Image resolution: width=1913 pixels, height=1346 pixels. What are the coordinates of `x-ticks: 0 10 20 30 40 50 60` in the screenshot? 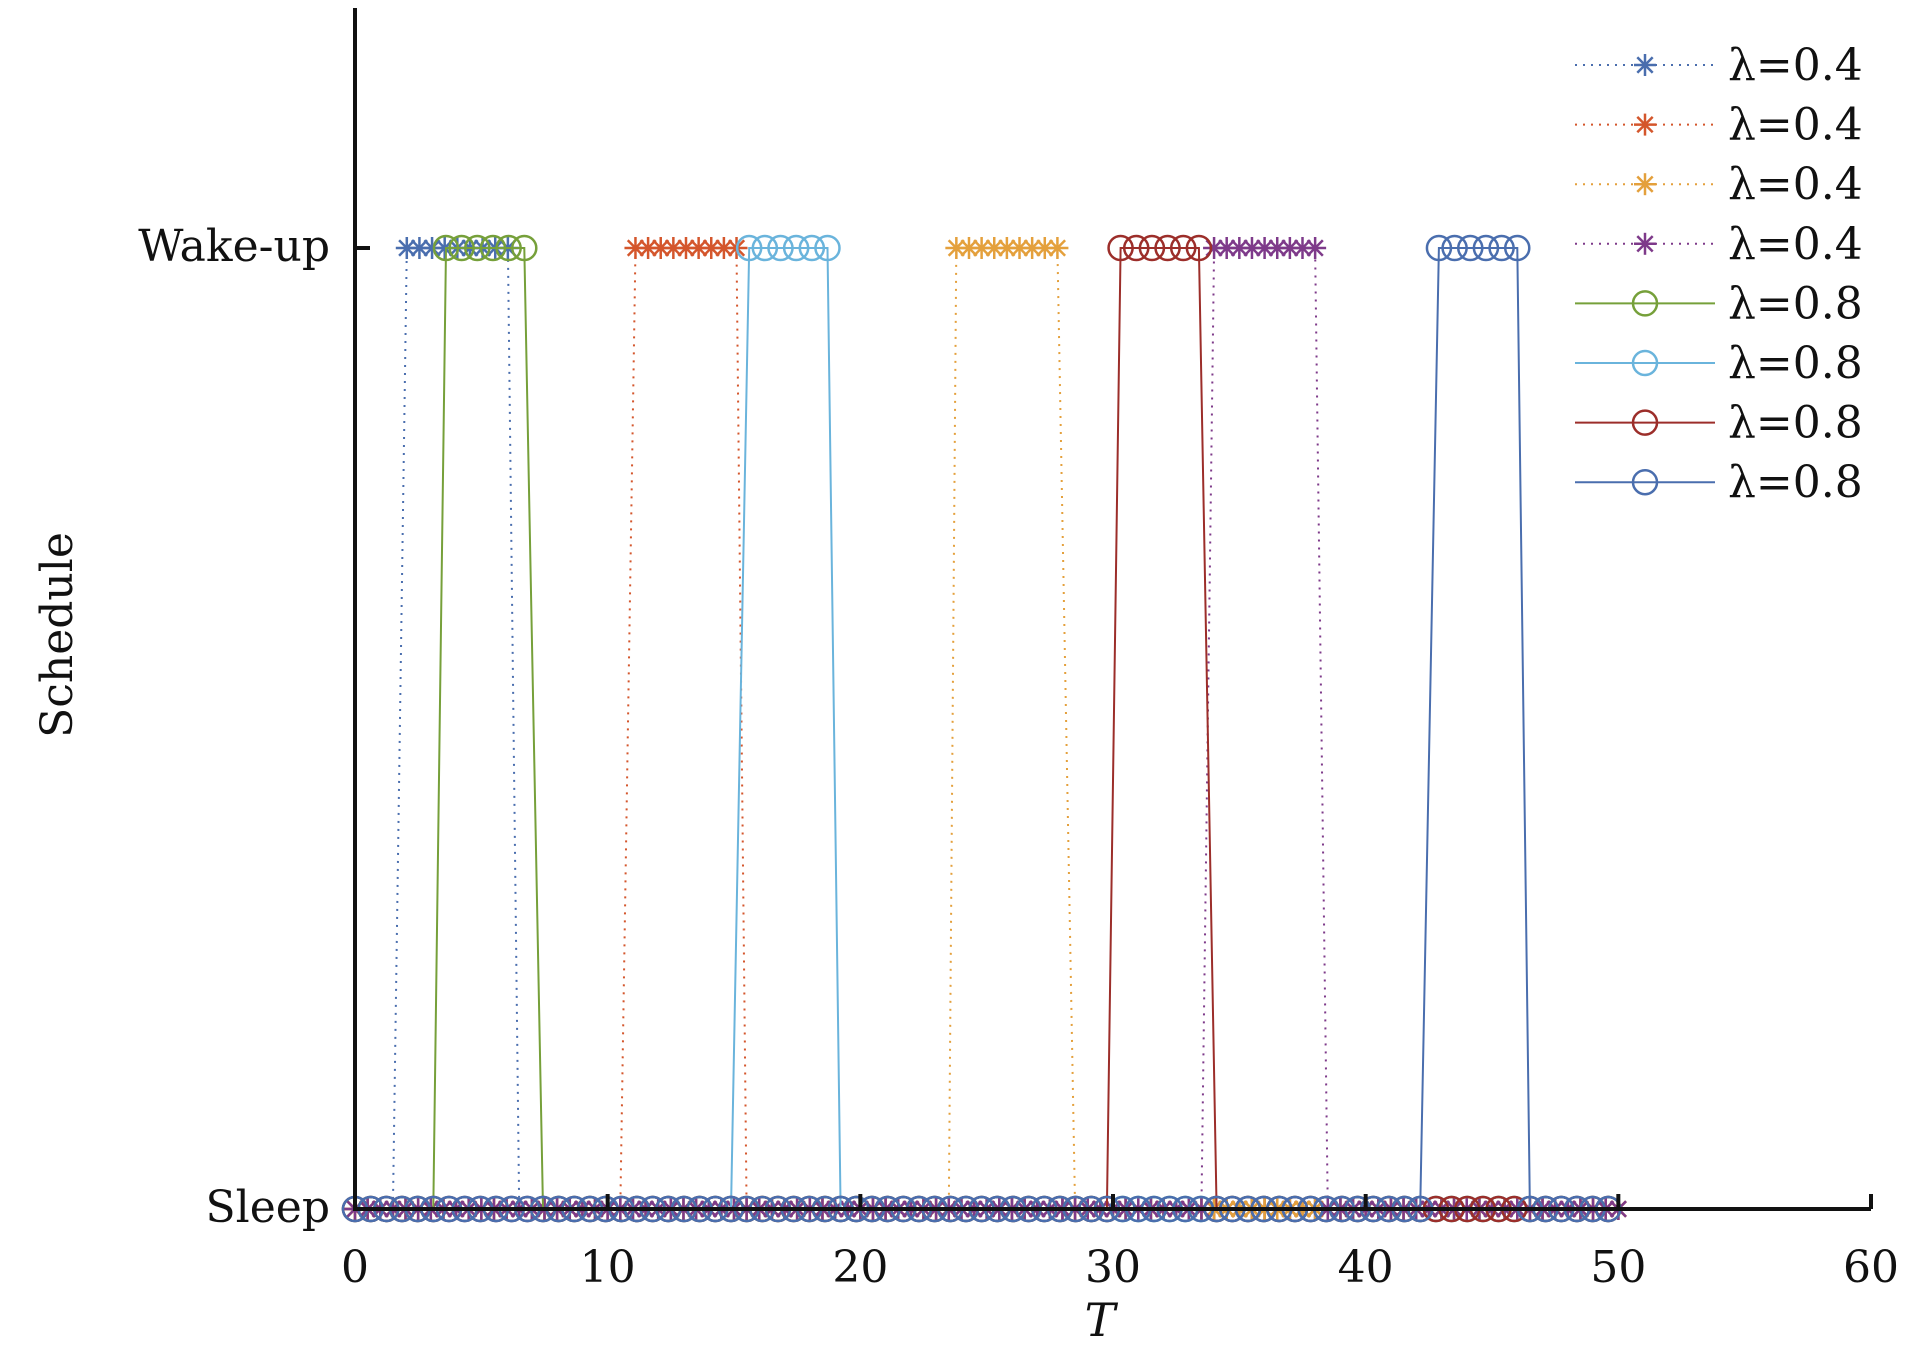 It's located at (1120, 1243).